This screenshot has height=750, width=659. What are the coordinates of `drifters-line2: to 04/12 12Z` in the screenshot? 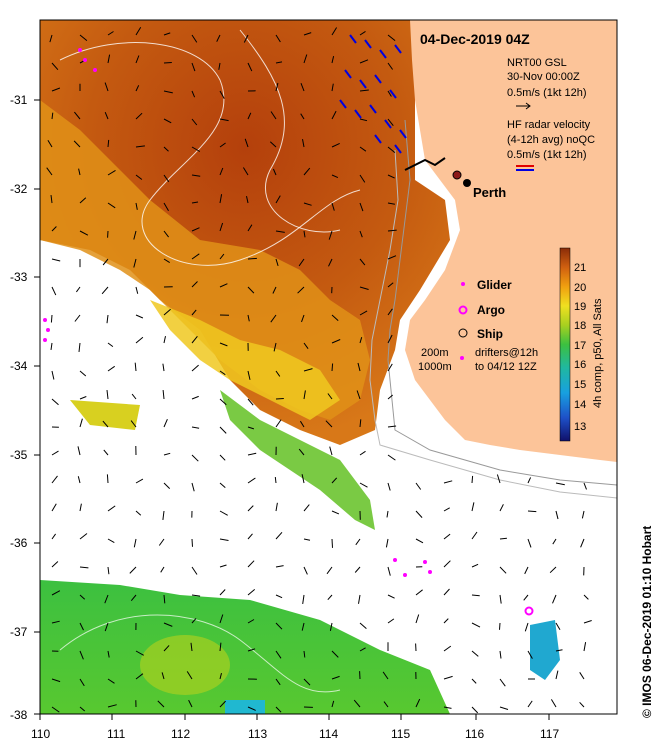 It's located at (506, 367).